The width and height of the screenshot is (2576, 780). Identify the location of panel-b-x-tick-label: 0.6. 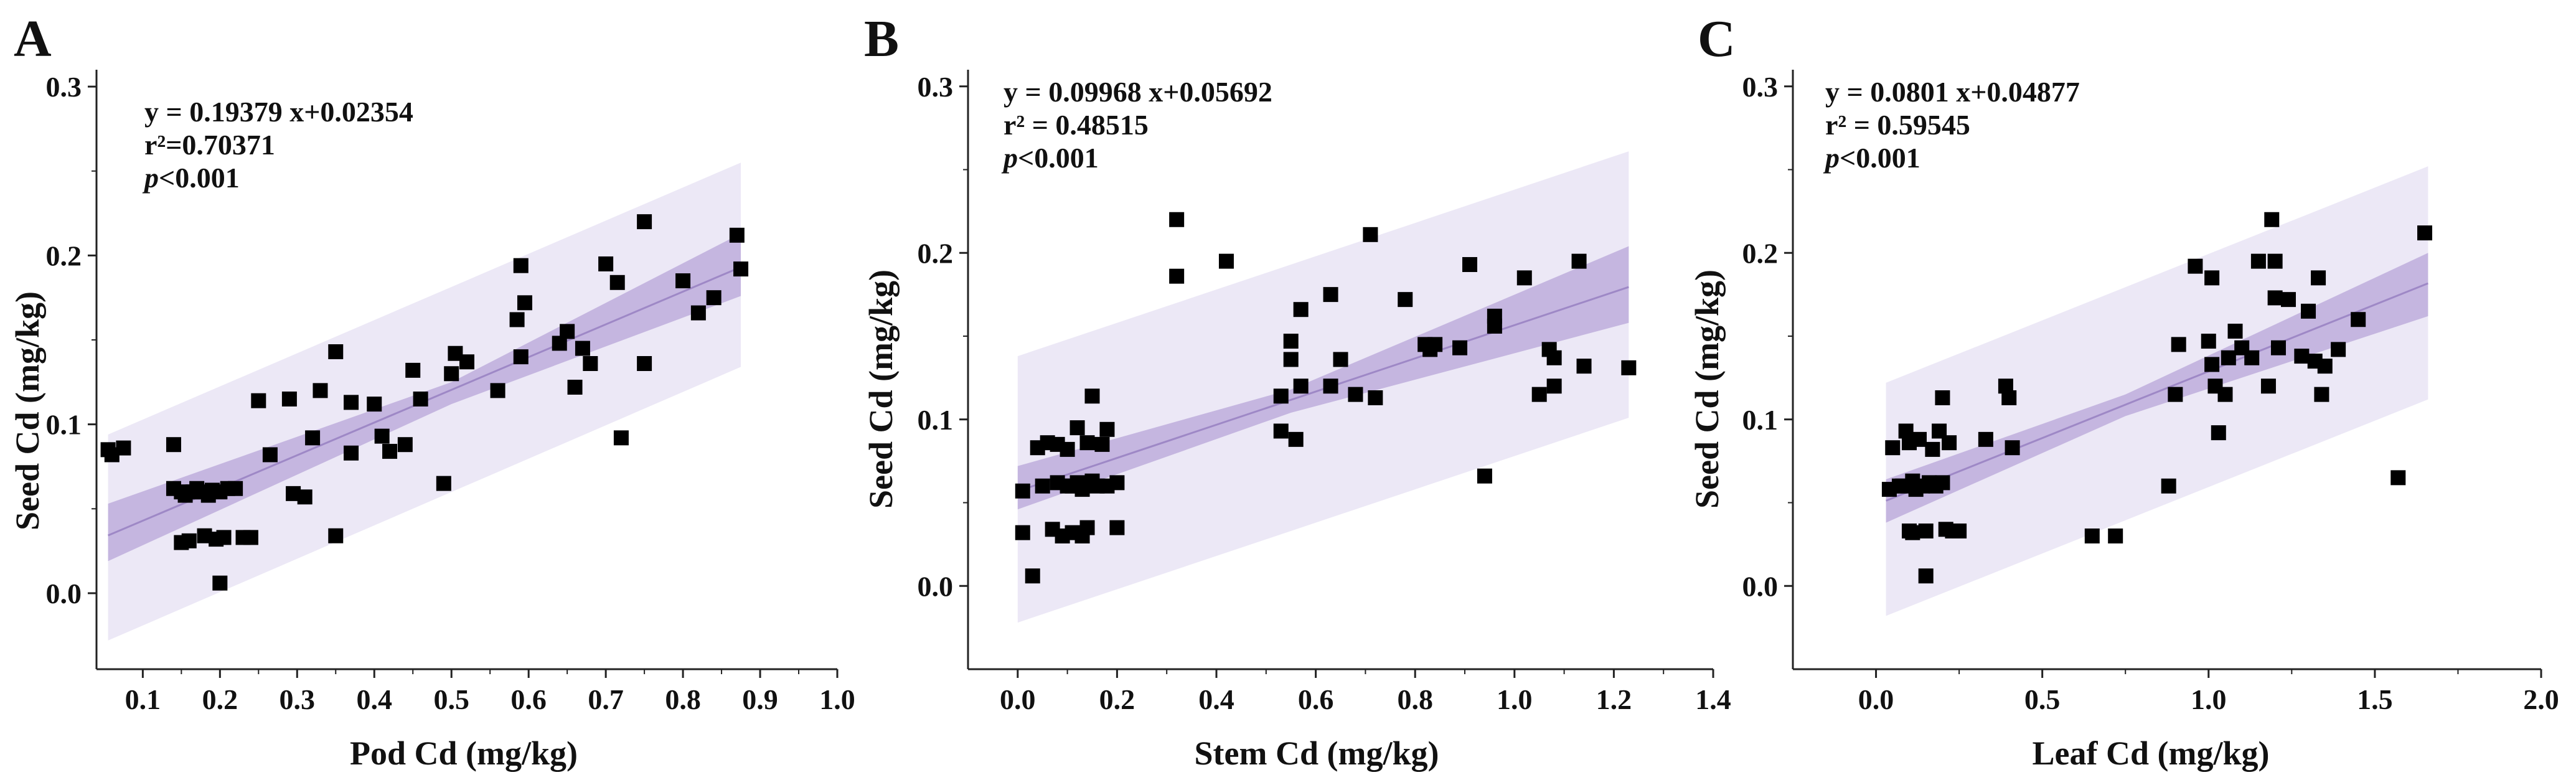
(1316, 699).